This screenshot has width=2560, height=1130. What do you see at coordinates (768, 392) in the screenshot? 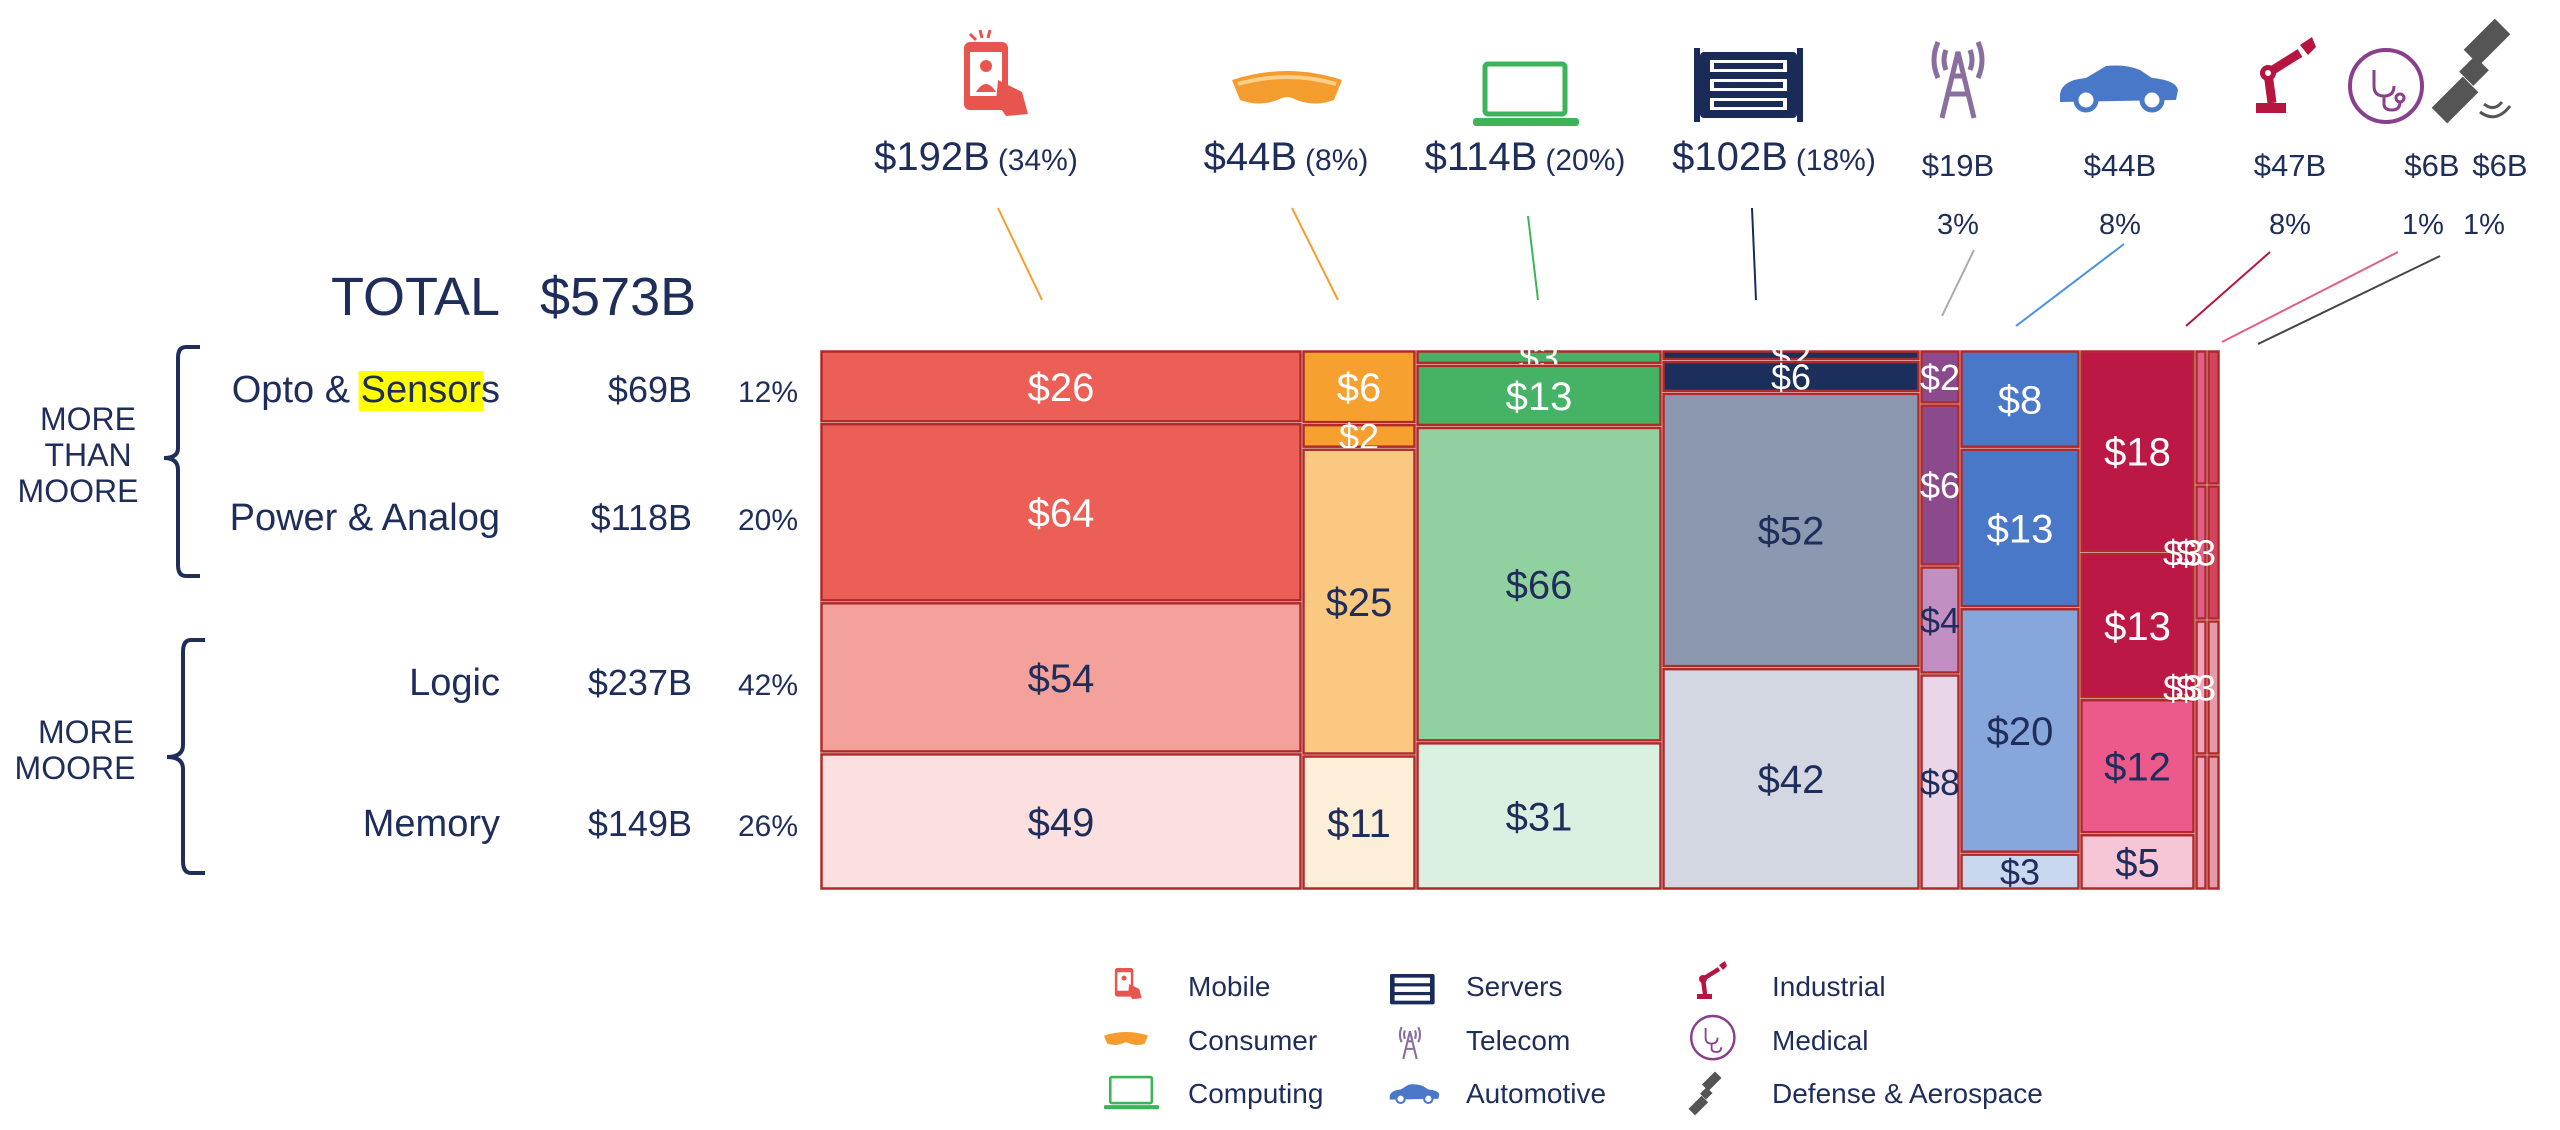
I see `row-pct: 12%` at bounding box center [768, 392].